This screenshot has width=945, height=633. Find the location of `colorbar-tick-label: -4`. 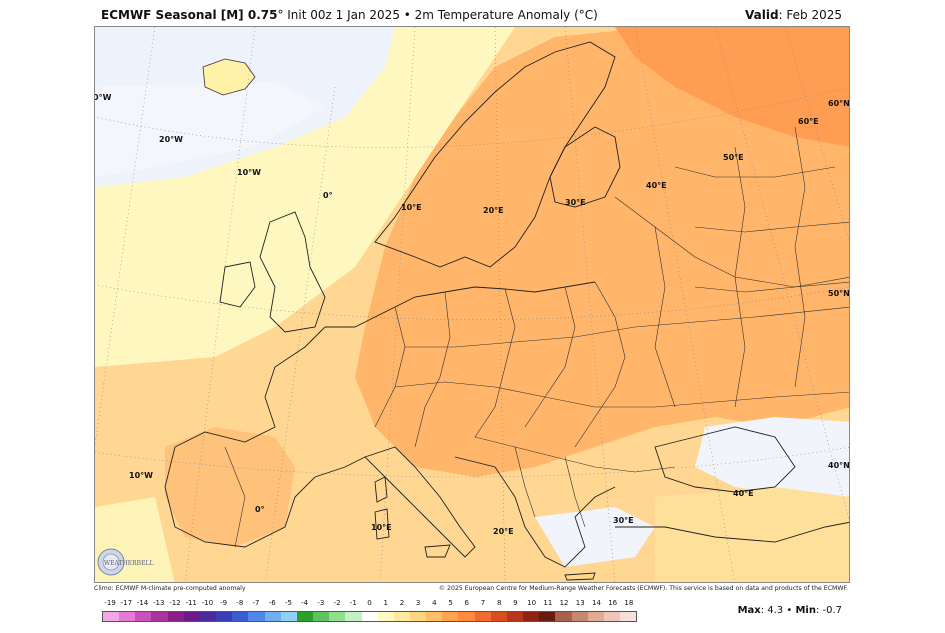

colorbar-tick-label: -4 is located at coordinates (305, 603).